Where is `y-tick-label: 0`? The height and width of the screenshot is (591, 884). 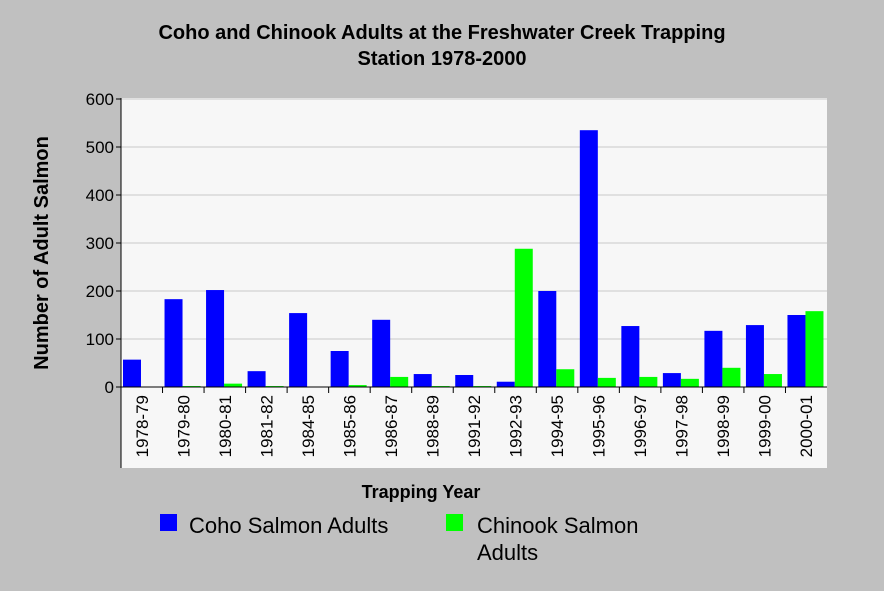 y-tick-label: 0 is located at coordinates (109, 387).